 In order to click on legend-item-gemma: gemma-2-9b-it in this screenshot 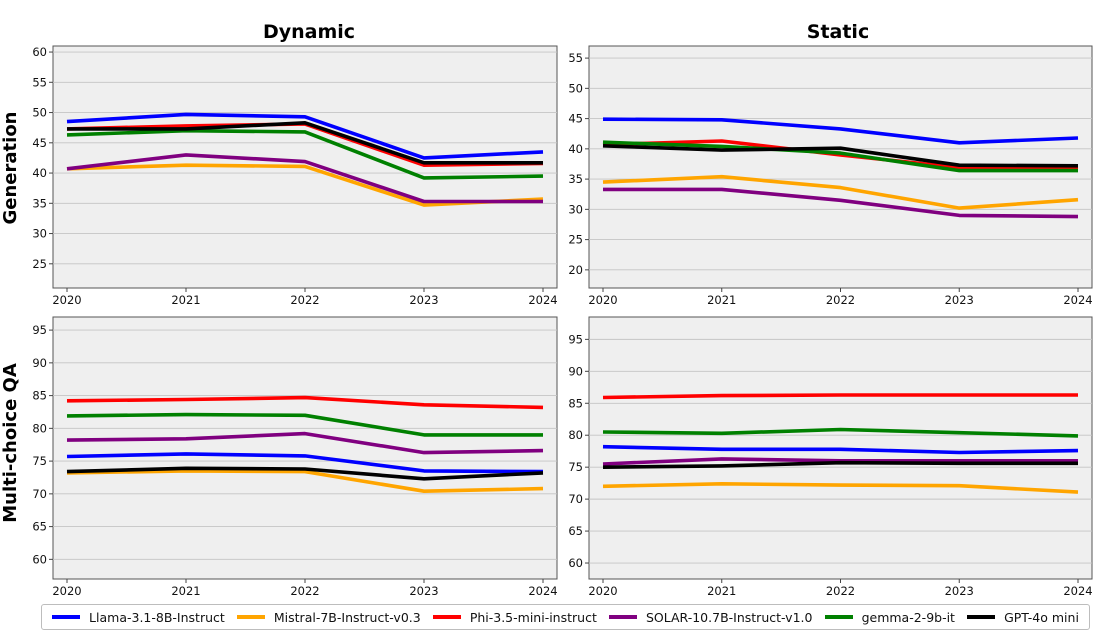, I will do `click(889, 617)`.